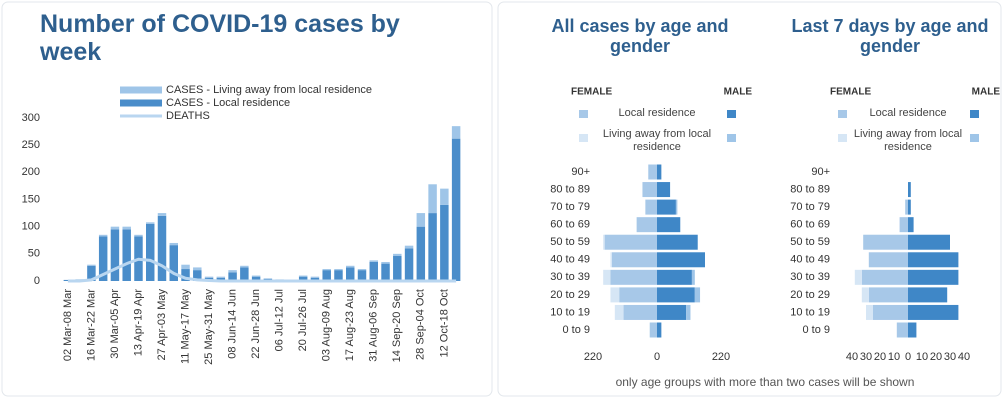 This screenshot has height=399, width=1003. Describe the element at coordinates (810, 207) in the screenshot. I see `age-label: 70 to 79` at that location.